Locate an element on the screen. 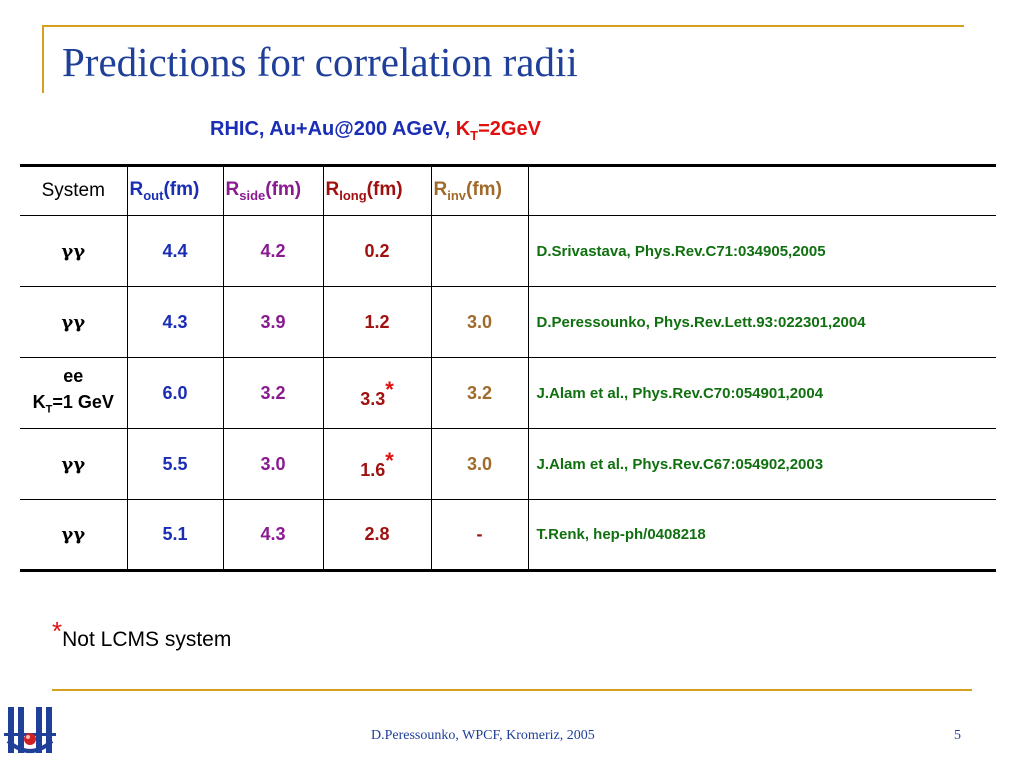  system-cell: ee KT=1 GeV is located at coordinates (73, 393).